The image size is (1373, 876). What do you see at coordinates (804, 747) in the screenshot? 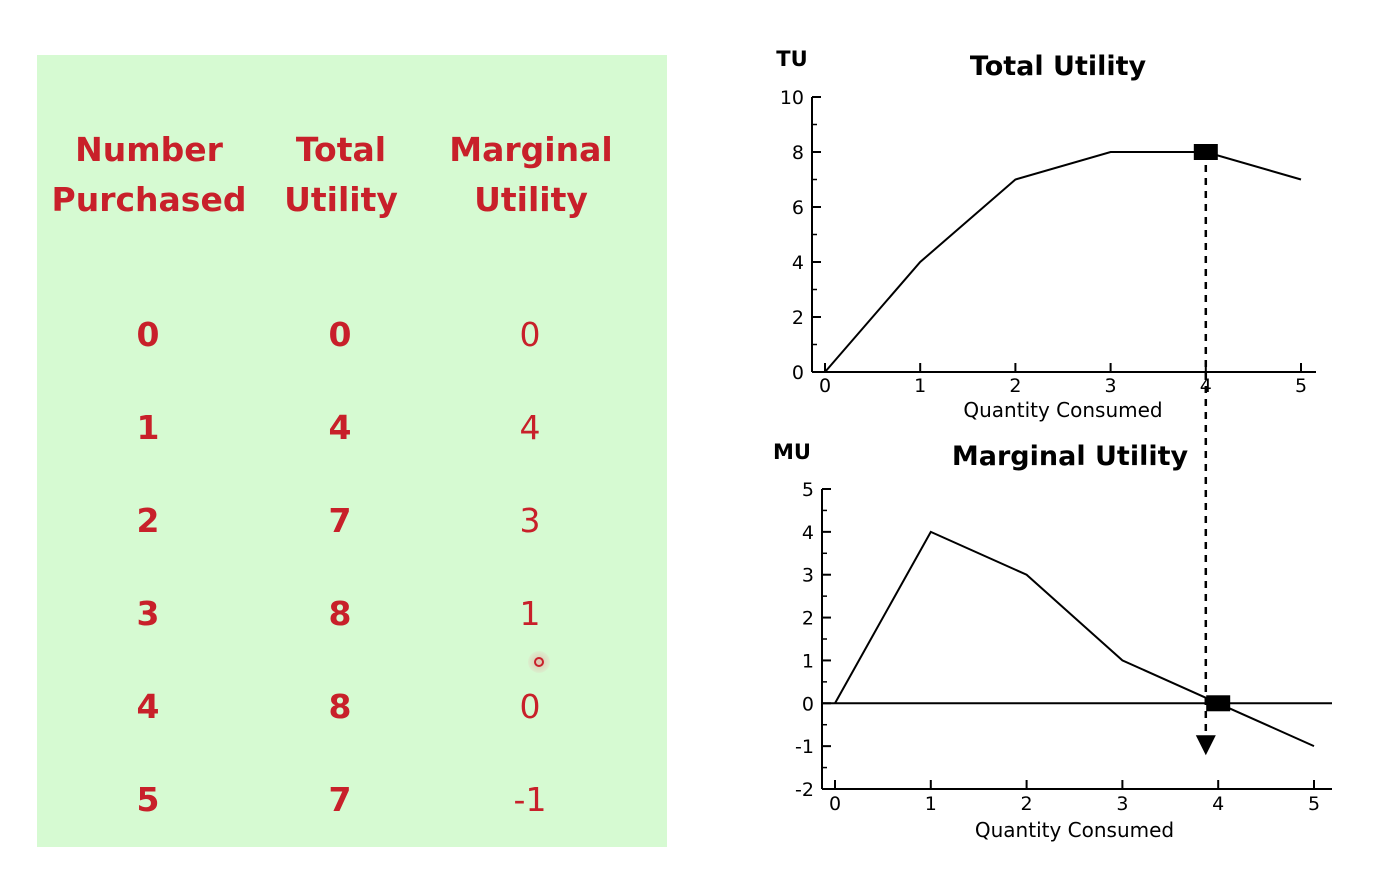
I see `y-tick-label: -1` at bounding box center [804, 747].